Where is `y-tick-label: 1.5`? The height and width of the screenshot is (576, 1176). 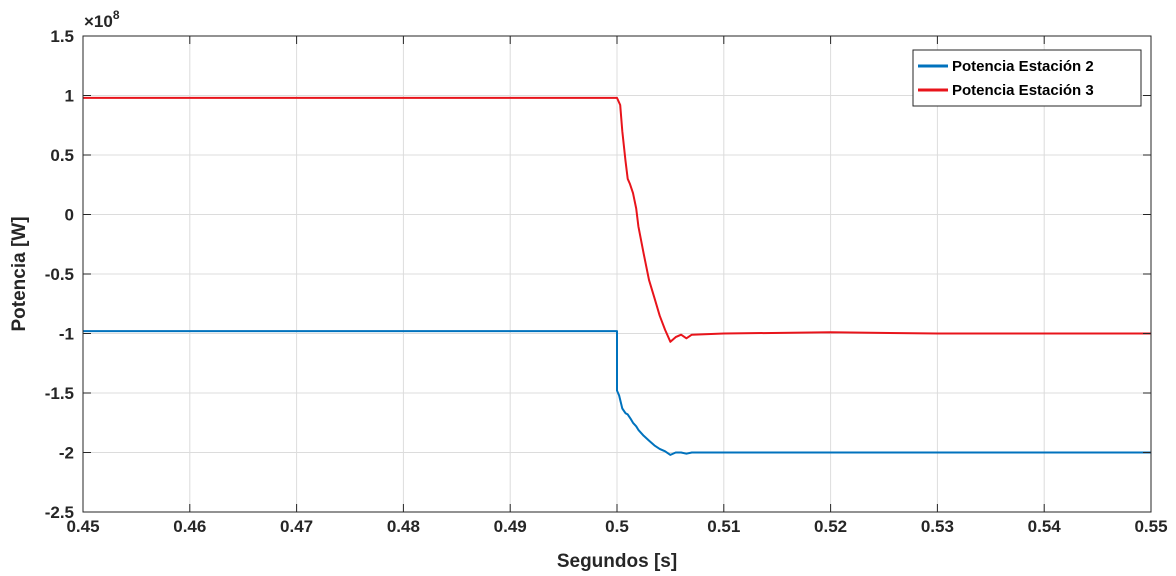
y-tick-label: 1.5 is located at coordinates (62, 36).